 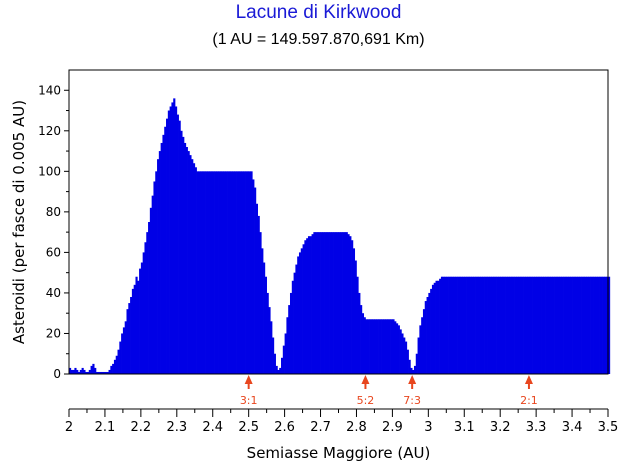 What do you see at coordinates (249, 400) in the screenshot?
I see `resonance-label: 3:1` at bounding box center [249, 400].